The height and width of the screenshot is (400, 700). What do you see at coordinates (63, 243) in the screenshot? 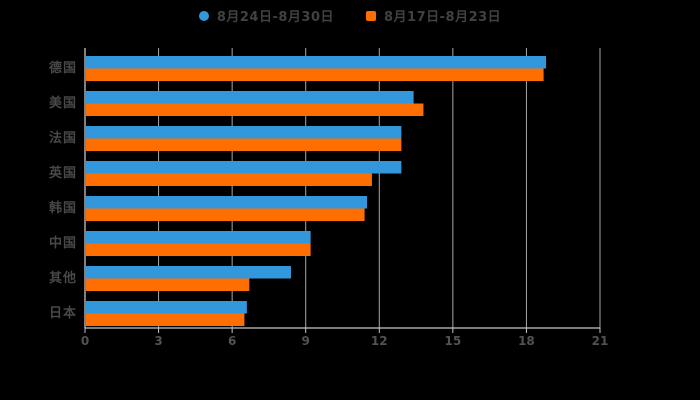
I see `y-category-label: 中国` at bounding box center [63, 243].